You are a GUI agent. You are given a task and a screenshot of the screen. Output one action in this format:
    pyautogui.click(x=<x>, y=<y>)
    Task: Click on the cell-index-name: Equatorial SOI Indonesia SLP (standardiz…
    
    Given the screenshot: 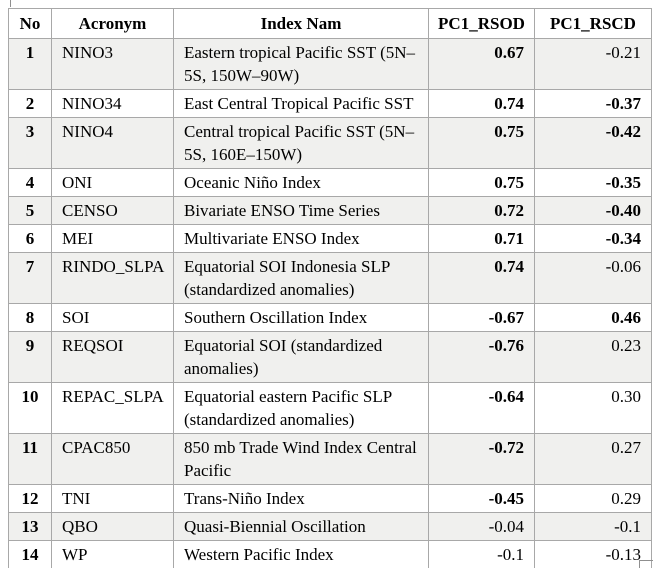 What is the action you would take?
    pyautogui.click(x=301, y=278)
    